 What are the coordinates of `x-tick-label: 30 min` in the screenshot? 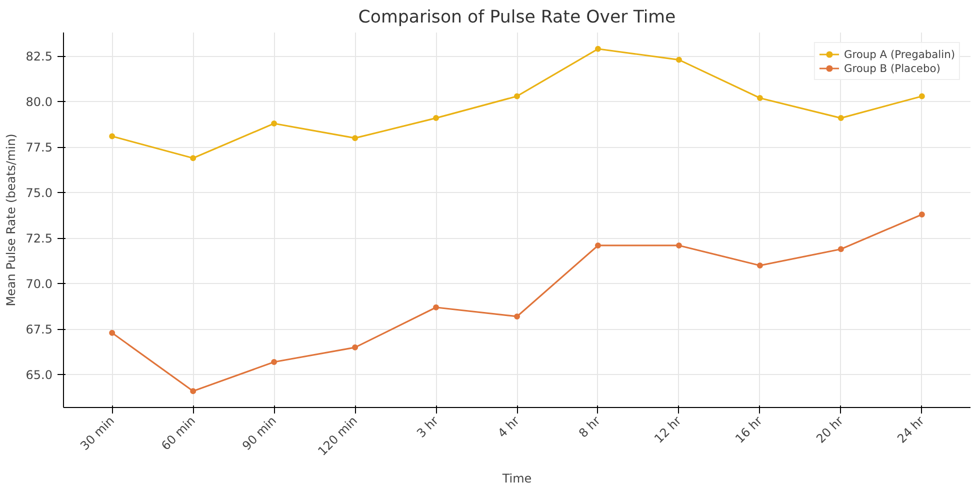 It's located at (98, 433).